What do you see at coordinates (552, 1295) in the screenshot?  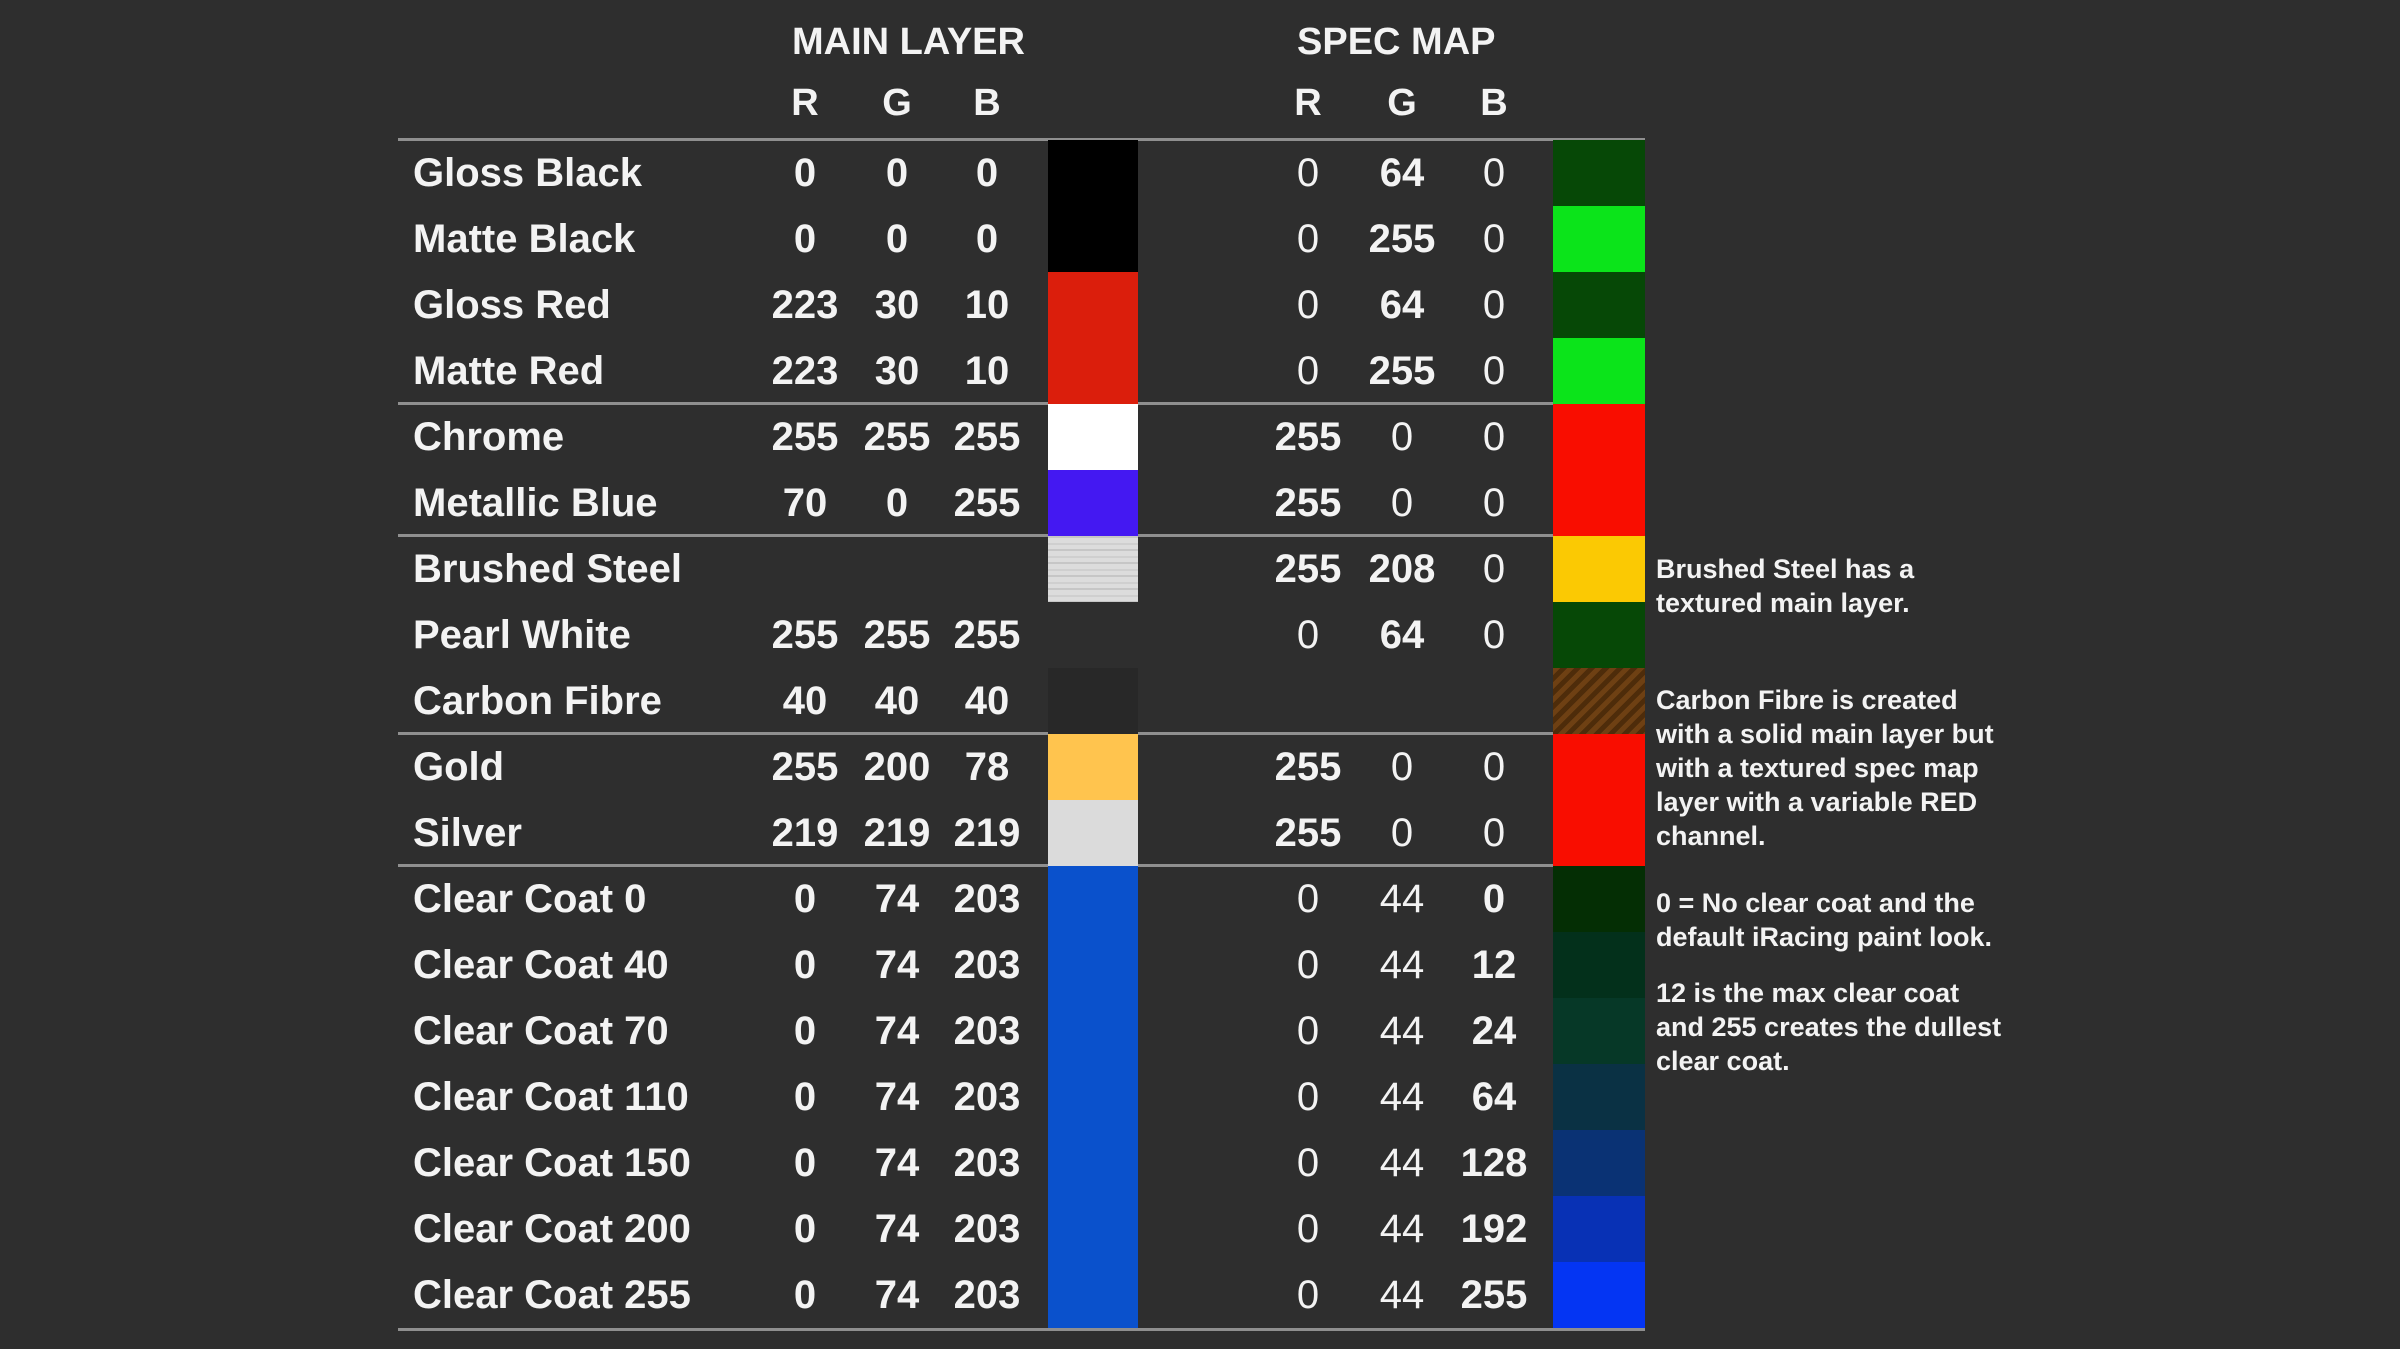 I see `row-label: Clear Coat 255` at bounding box center [552, 1295].